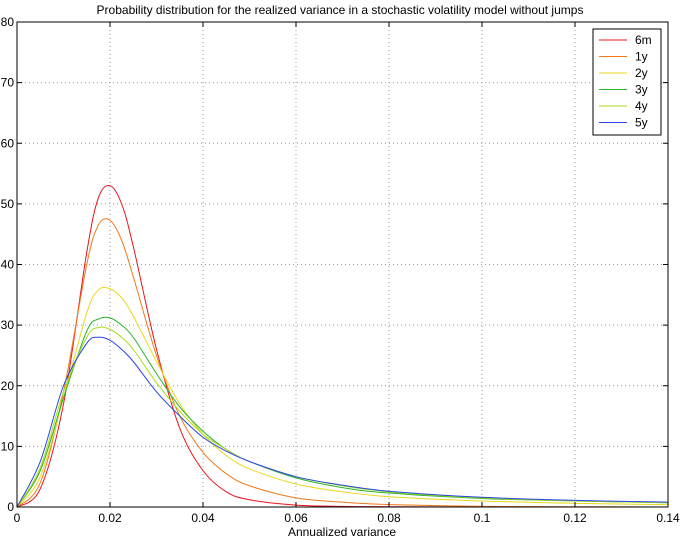 Image resolution: width=681 pixels, height=540 pixels. I want to click on x-tick-label: 0.14, so click(668, 518).